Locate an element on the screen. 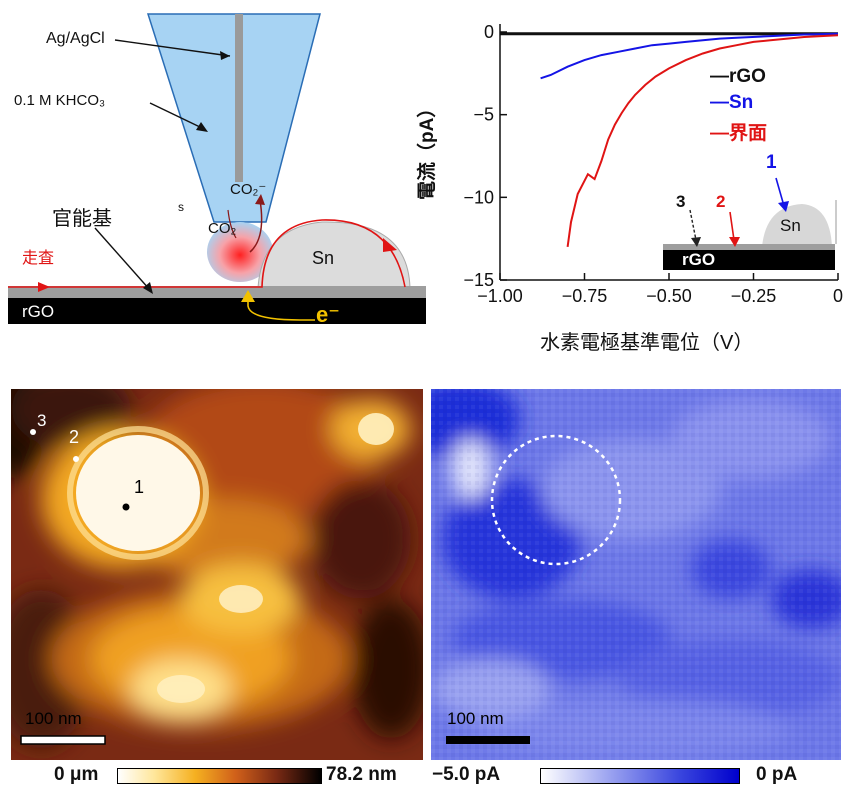 The height and width of the screenshot is (792, 847). current-colorbar-max: 0 pA is located at coordinates (777, 774).